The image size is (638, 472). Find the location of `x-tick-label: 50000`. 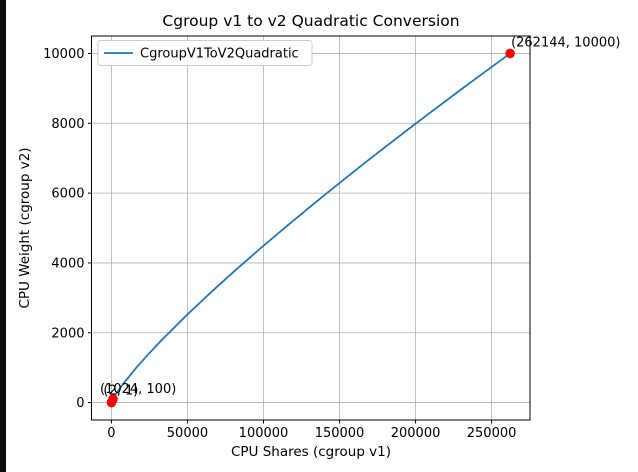

x-tick-label: 50000 is located at coordinates (187, 433).